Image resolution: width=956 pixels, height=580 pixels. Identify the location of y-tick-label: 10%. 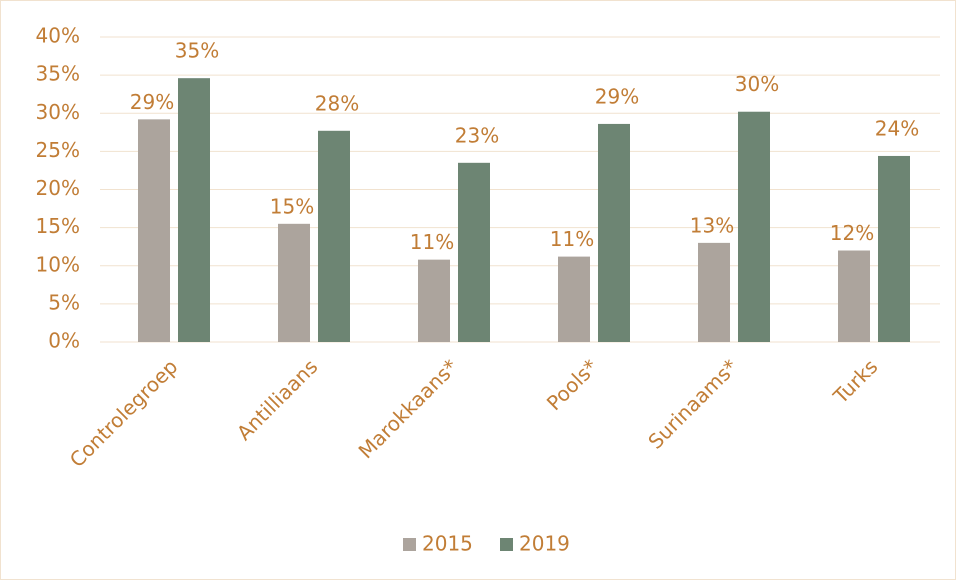
(58, 264).